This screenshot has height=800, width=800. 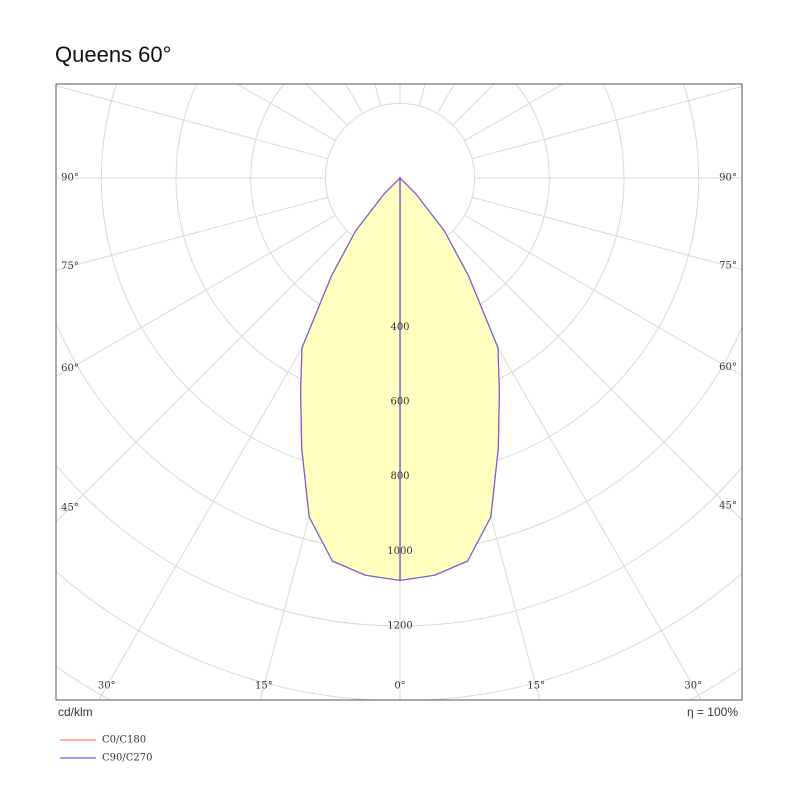 What do you see at coordinates (399, 327) in the screenshot?
I see `r-tick-label: 400` at bounding box center [399, 327].